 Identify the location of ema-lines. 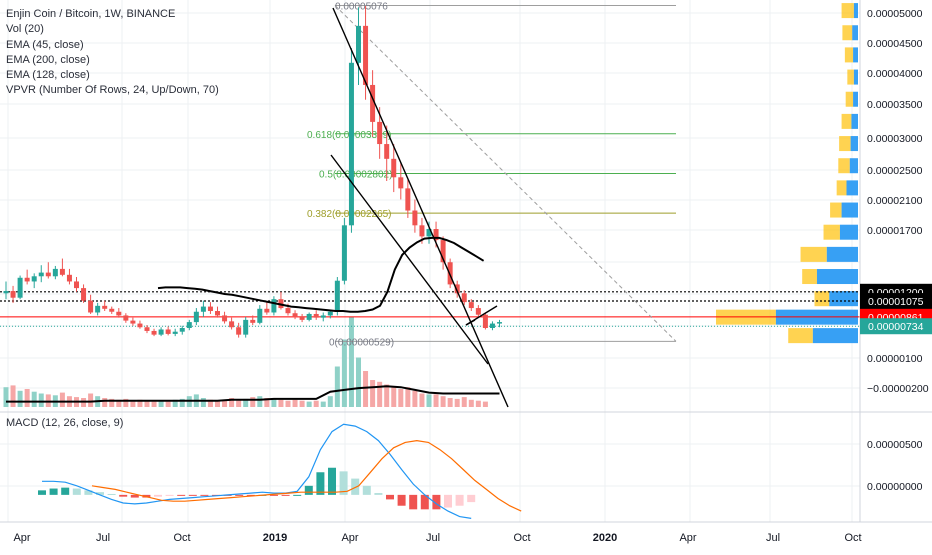
(321, 274).